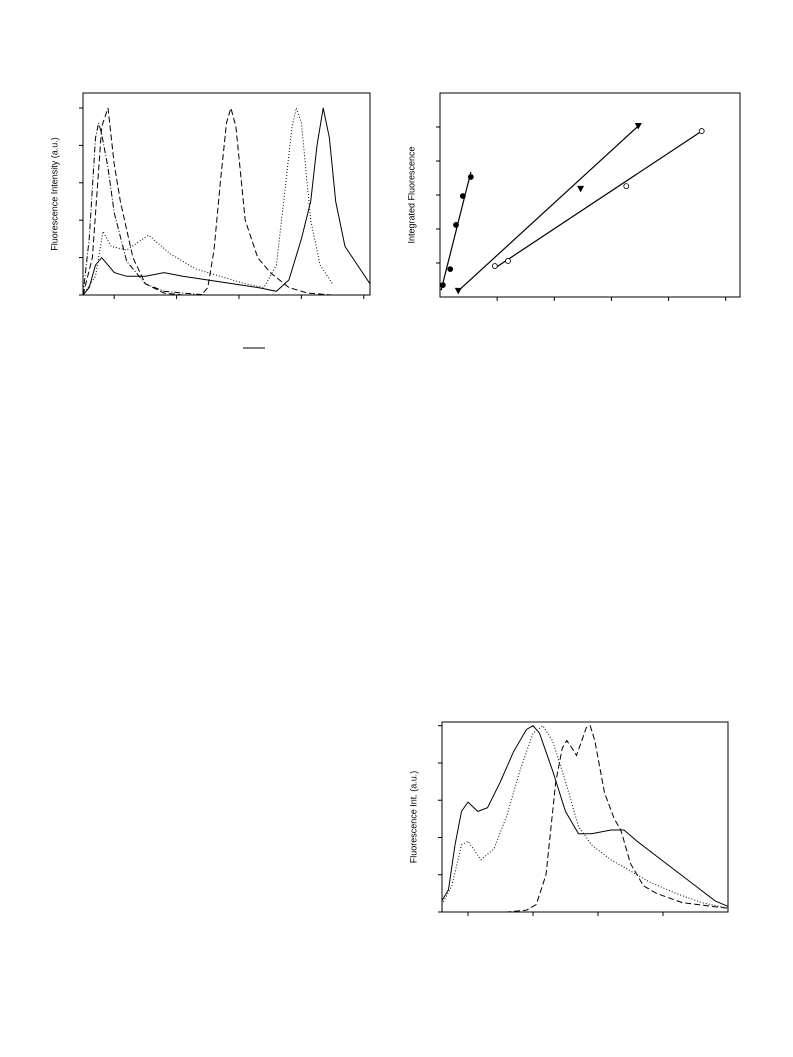 This screenshot has height=1057, width=793. What do you see at coordinates (54, 194) in the screenshot?
I see `y-axis-label: Fluorescence Intensity (a.u.)` at bounding box center [54, 194].